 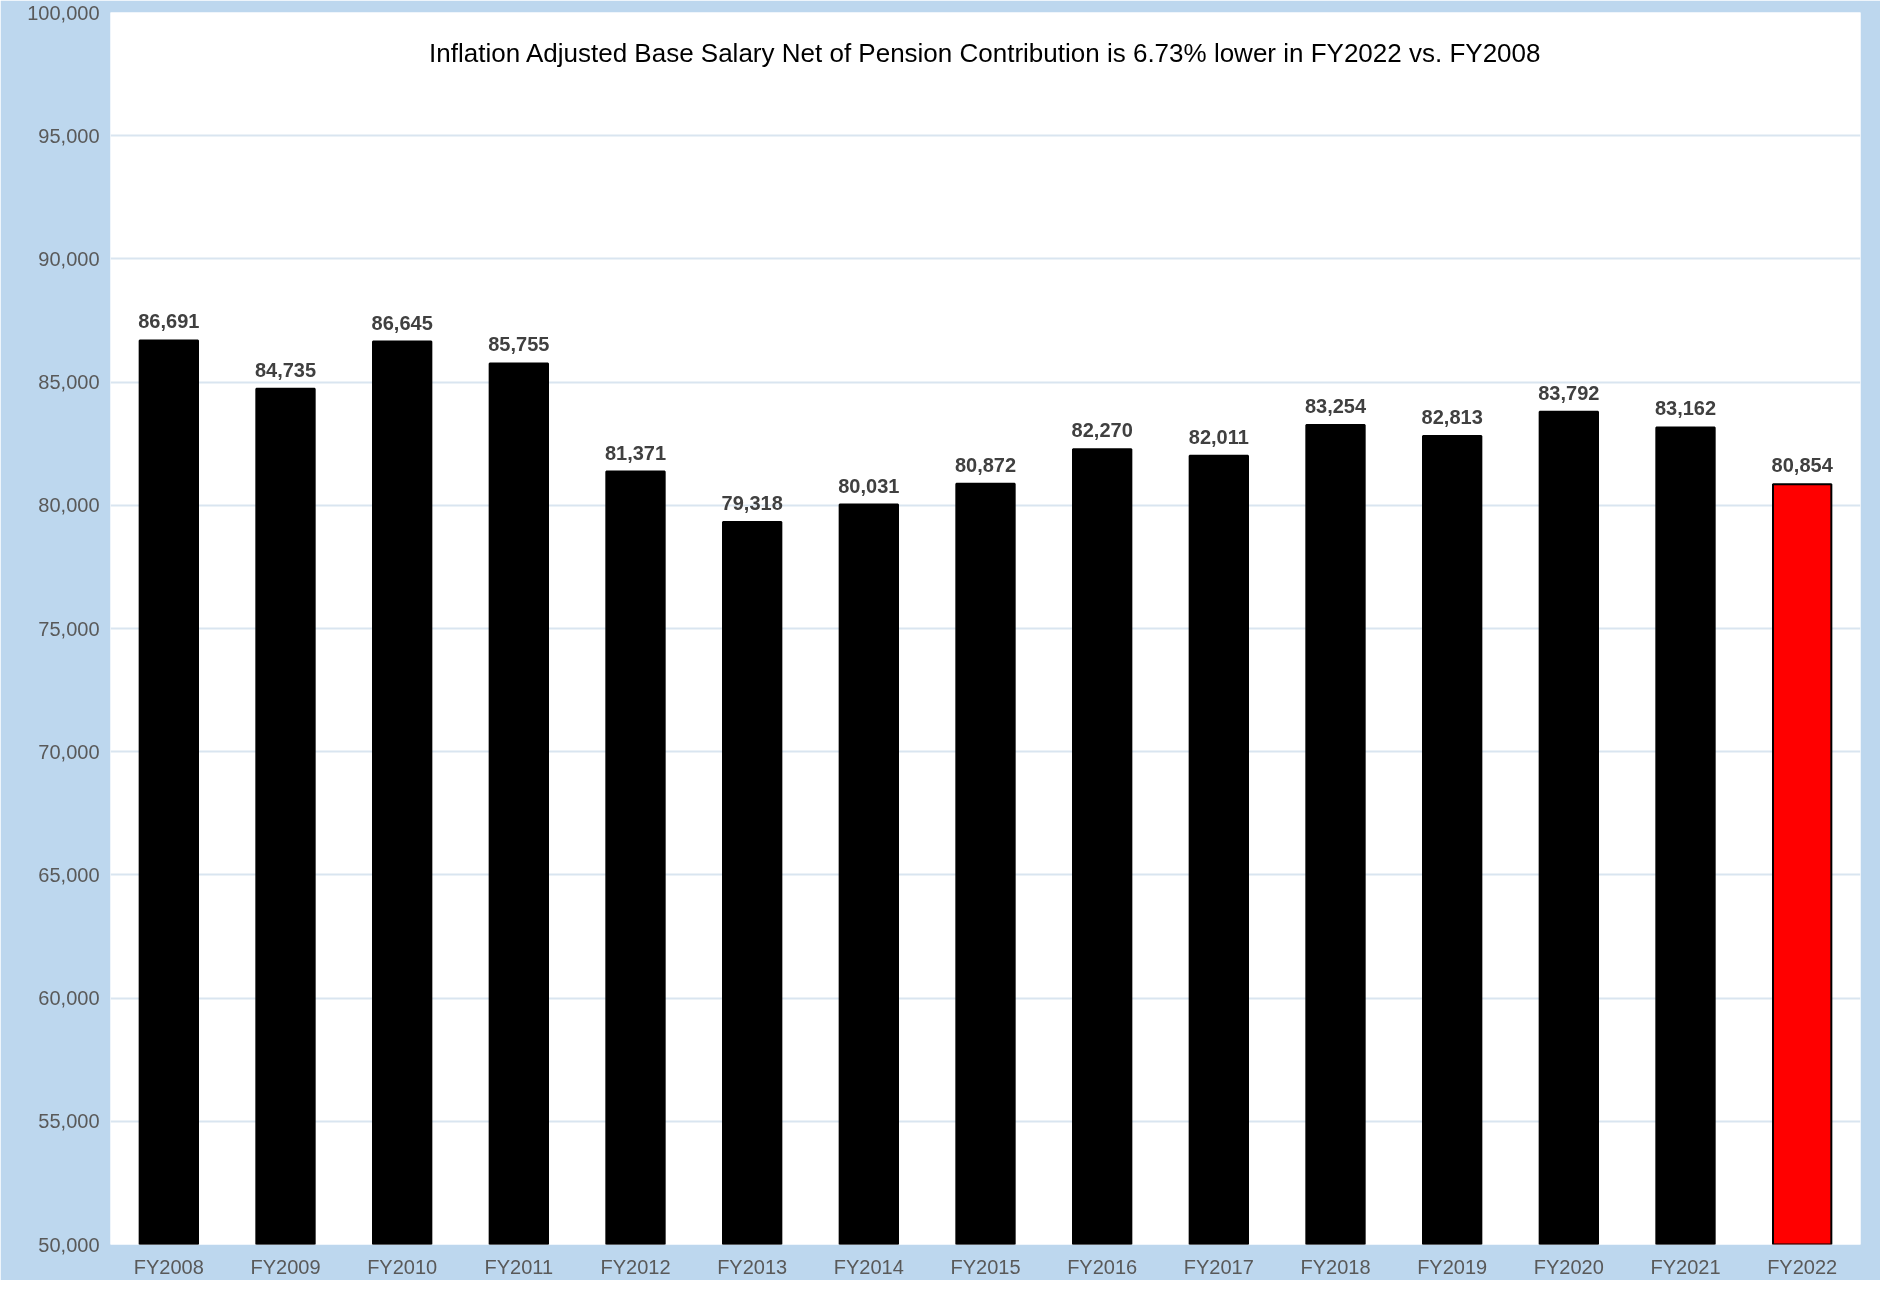 I want to click on data-label: 83,254, so click(x=1335, y=406).